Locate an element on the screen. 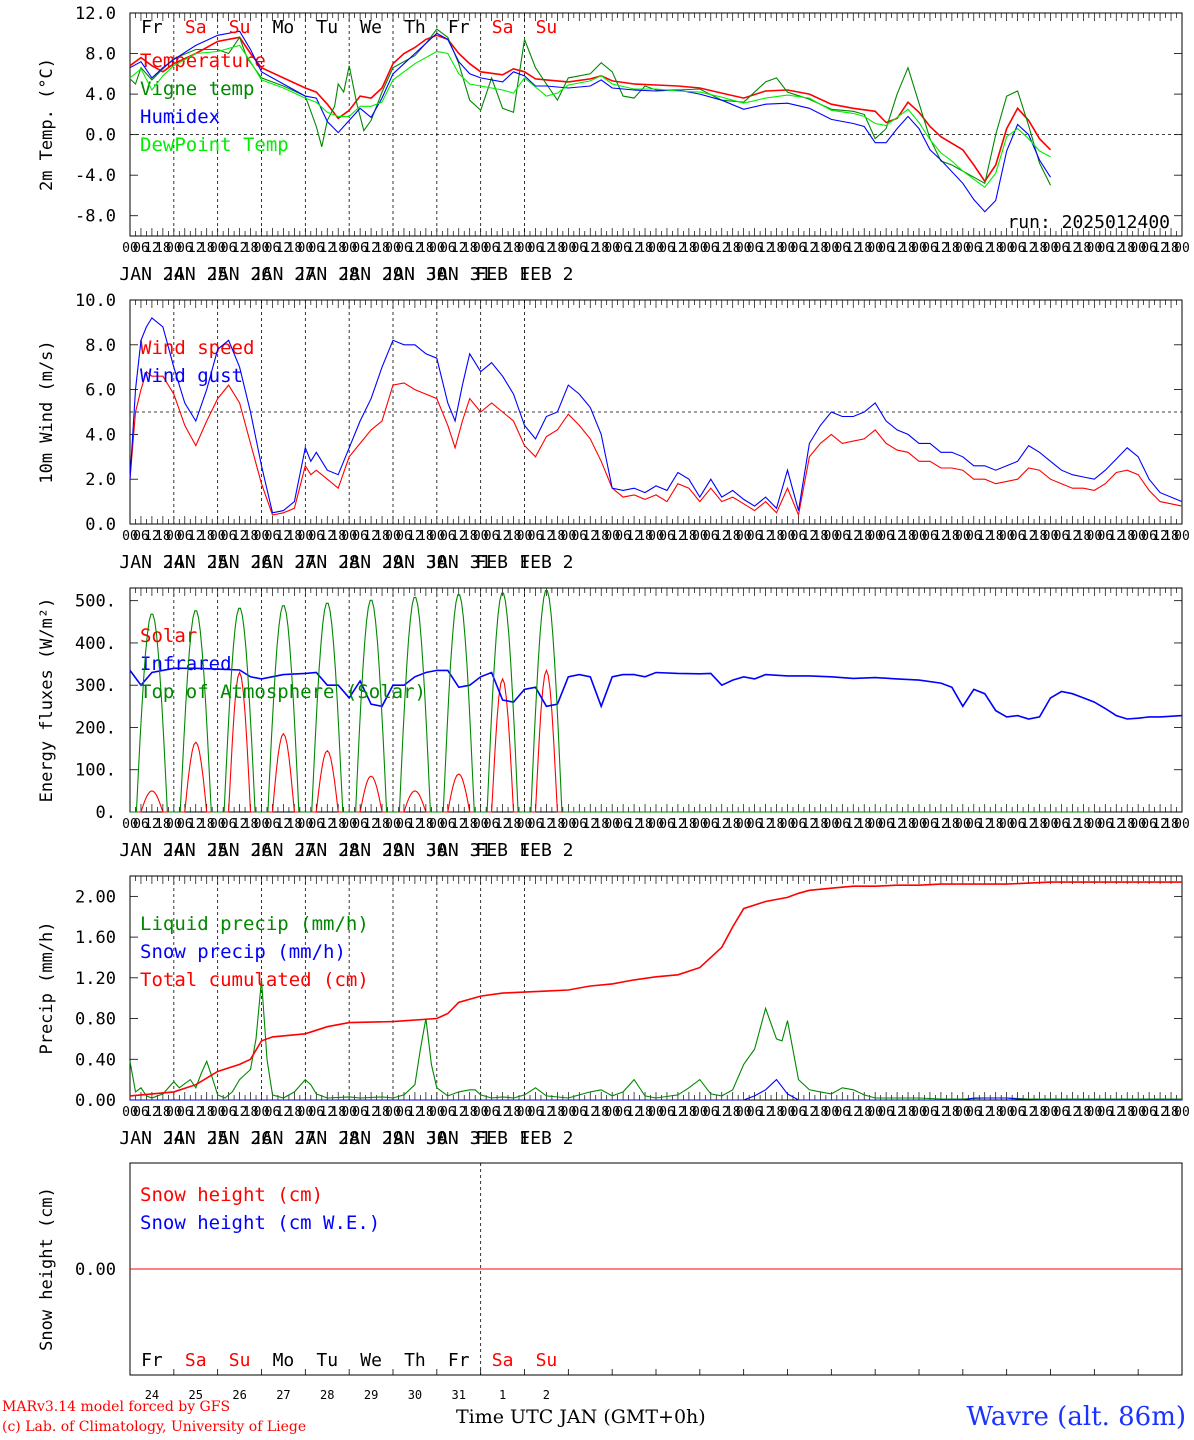  legend-entry: Solar is located at coordinates (168, 636).